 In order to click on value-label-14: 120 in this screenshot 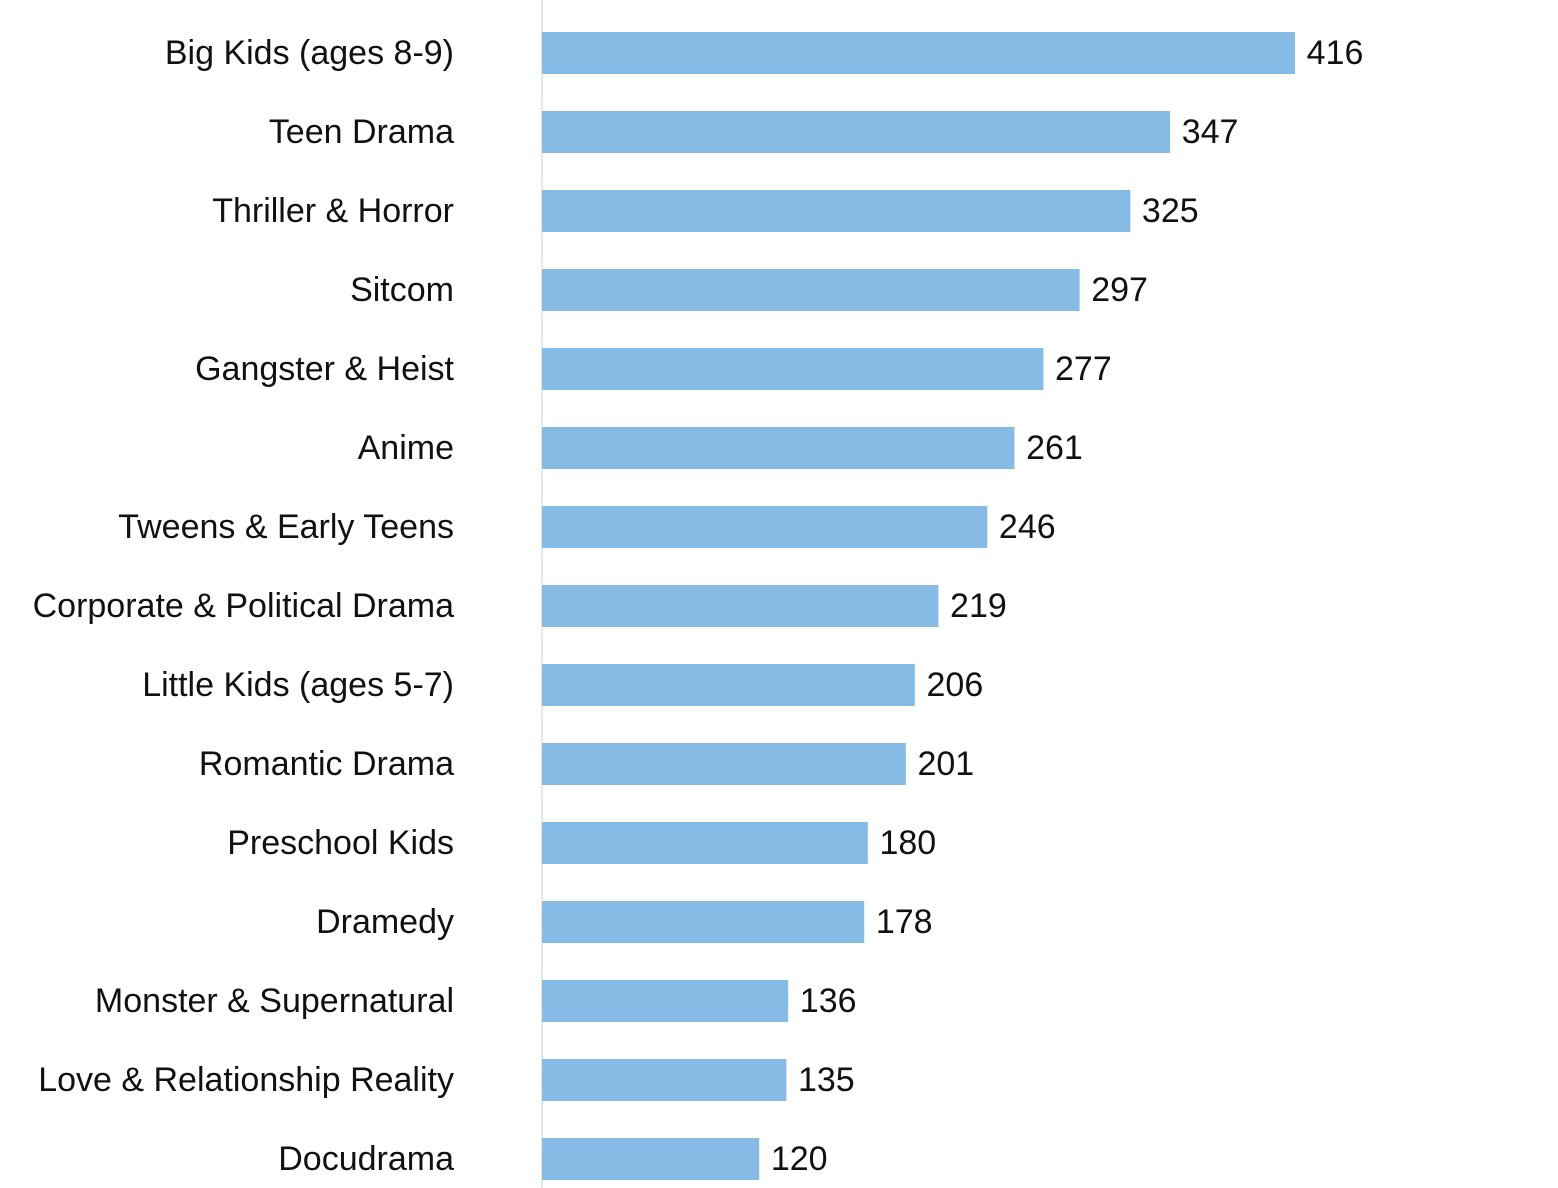, I will do `click(799, 1159)`.